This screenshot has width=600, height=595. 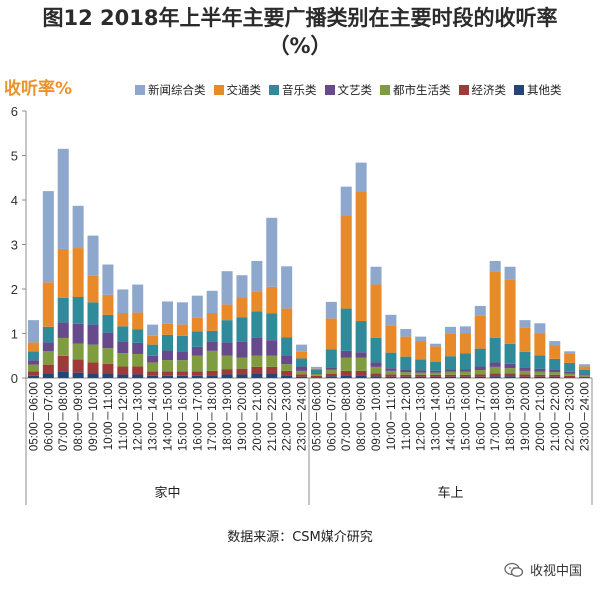 What do you see at coordinates (38, 89) in the screenshot?
I see `y-axis-label: 收听率%` at bounding box center [38, 89].